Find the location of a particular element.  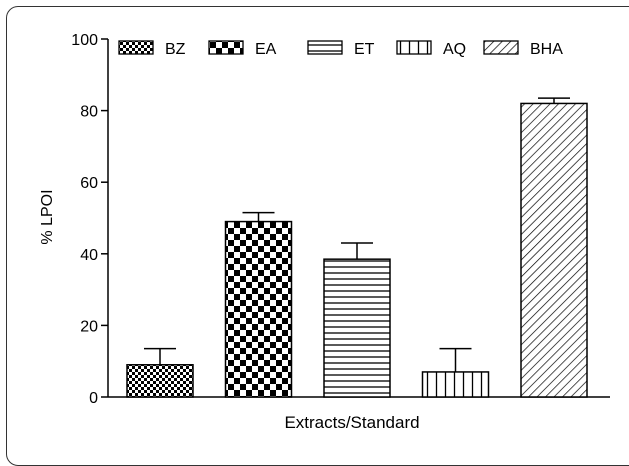

legend-label-bz: BZ is located at coordinates (175, 49).